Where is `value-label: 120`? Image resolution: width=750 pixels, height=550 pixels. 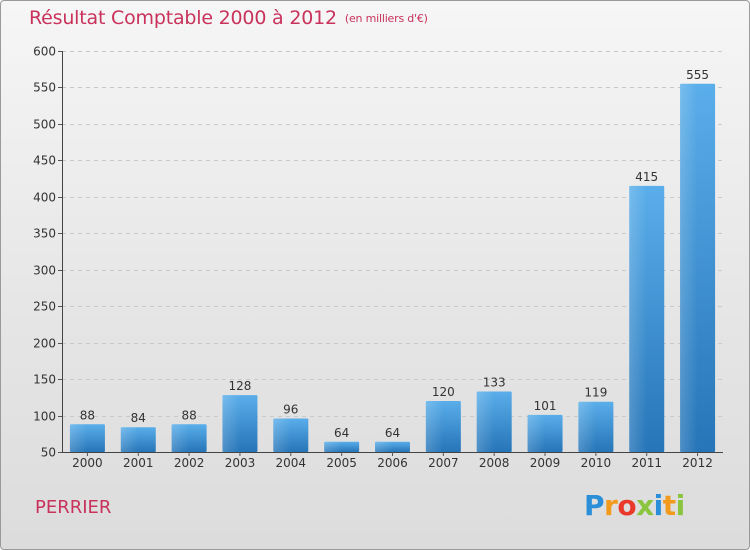
value-label: 120 is located at coordinates (443, 392).